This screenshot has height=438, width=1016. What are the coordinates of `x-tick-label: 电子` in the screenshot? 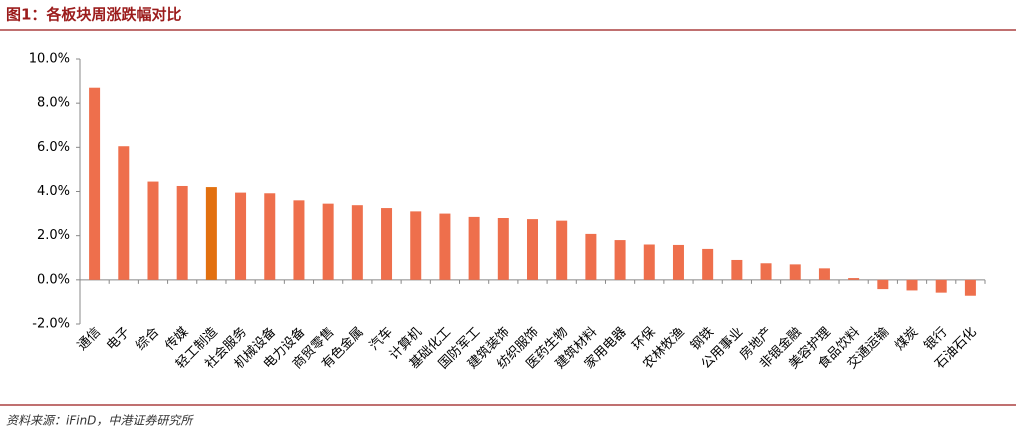 It's located at (118, 339).